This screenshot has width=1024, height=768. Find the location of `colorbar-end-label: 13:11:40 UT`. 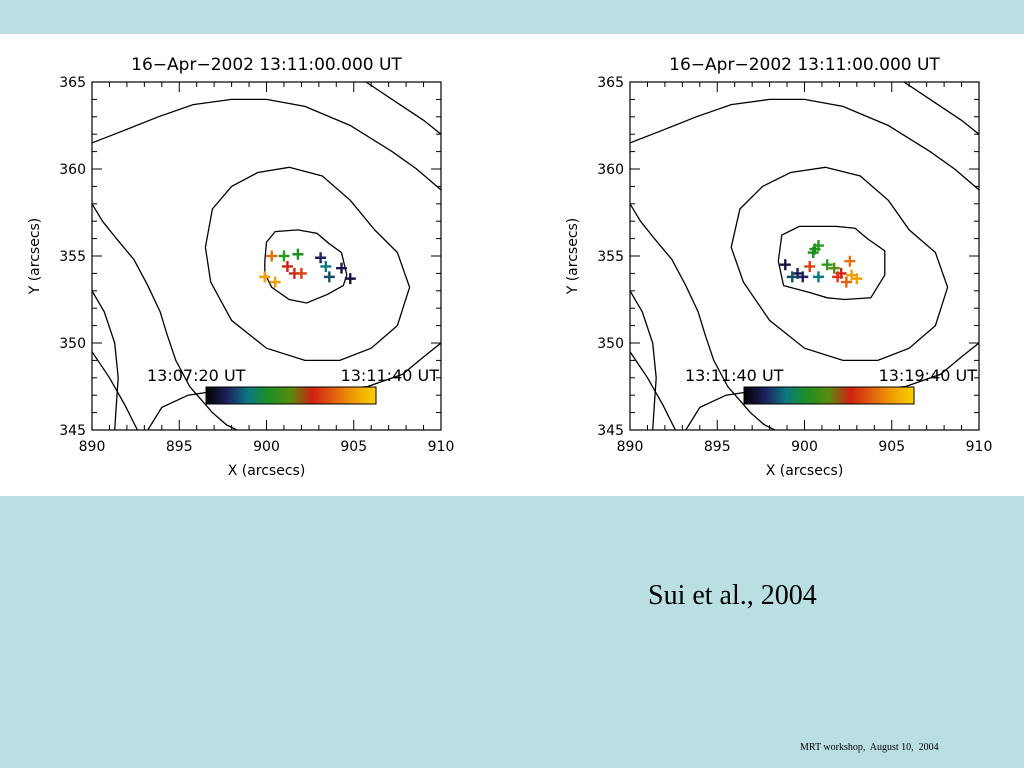

colorbar-end-label: 13:11:40 UT is located at coordinates (390, 375).